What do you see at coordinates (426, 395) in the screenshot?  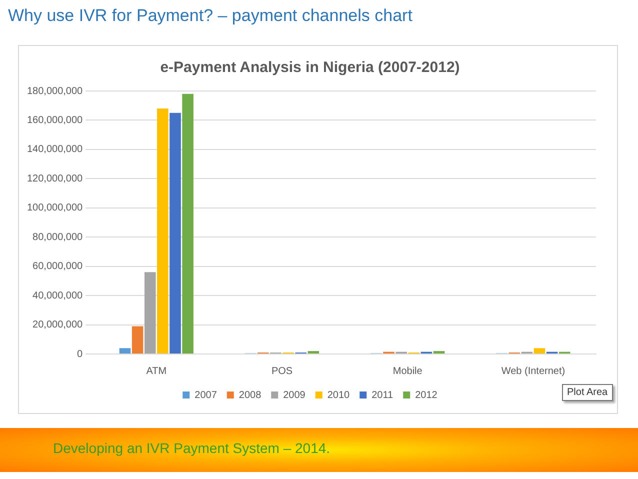 I see `legend-label: 2012` at bounding box center [426, 395].